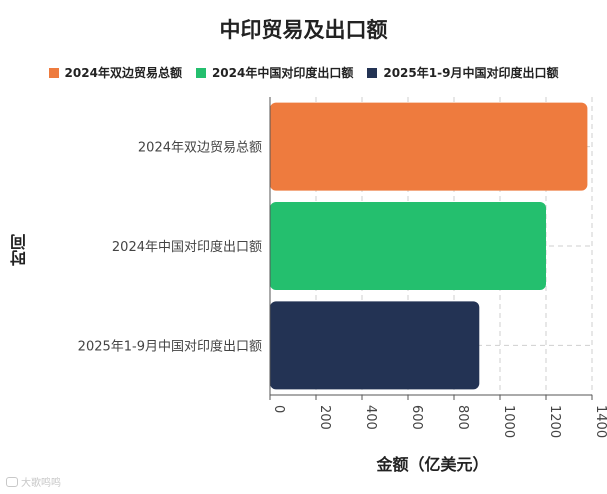 The width and height of the screenshot is (607, 494). I want to click on watermark: 大歌鸣鸣, so click(33, 481).